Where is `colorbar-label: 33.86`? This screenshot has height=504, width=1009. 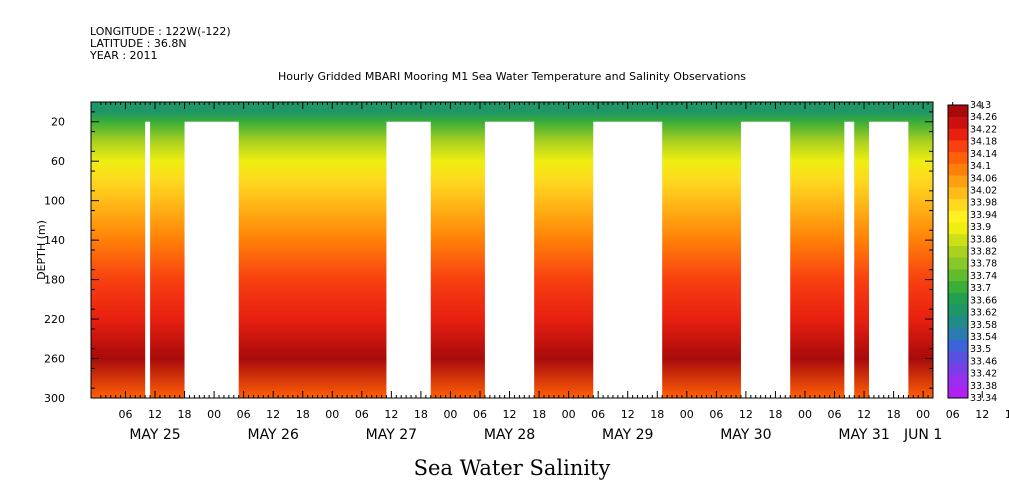 colorbar-label: 33.86 is located at coordinates (983, 239).